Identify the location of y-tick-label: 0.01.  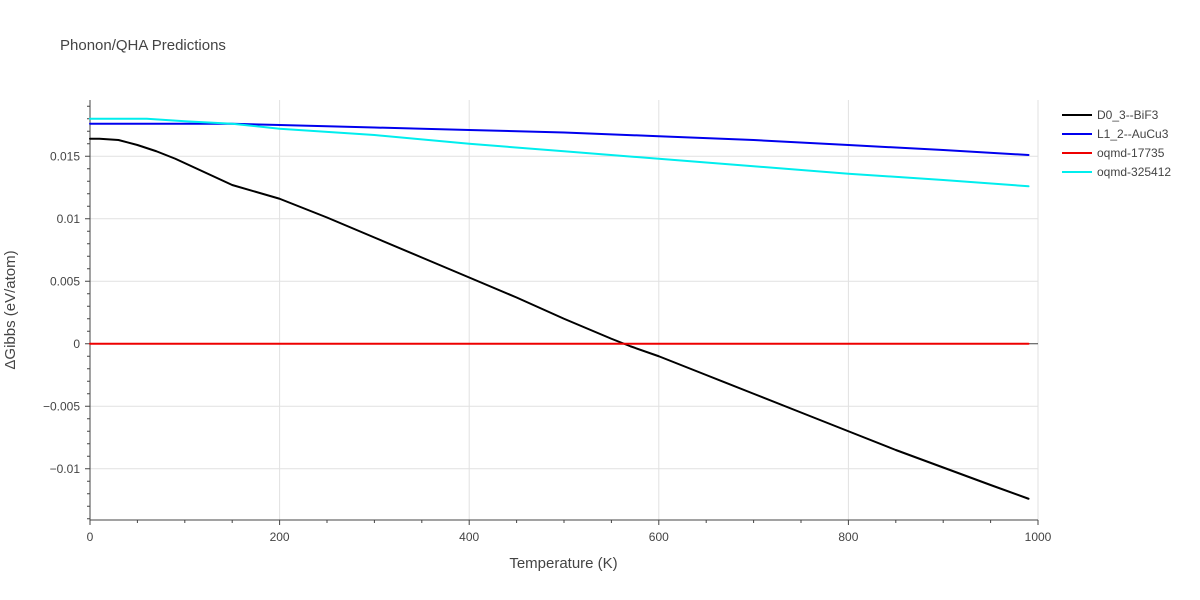
(69, 219).